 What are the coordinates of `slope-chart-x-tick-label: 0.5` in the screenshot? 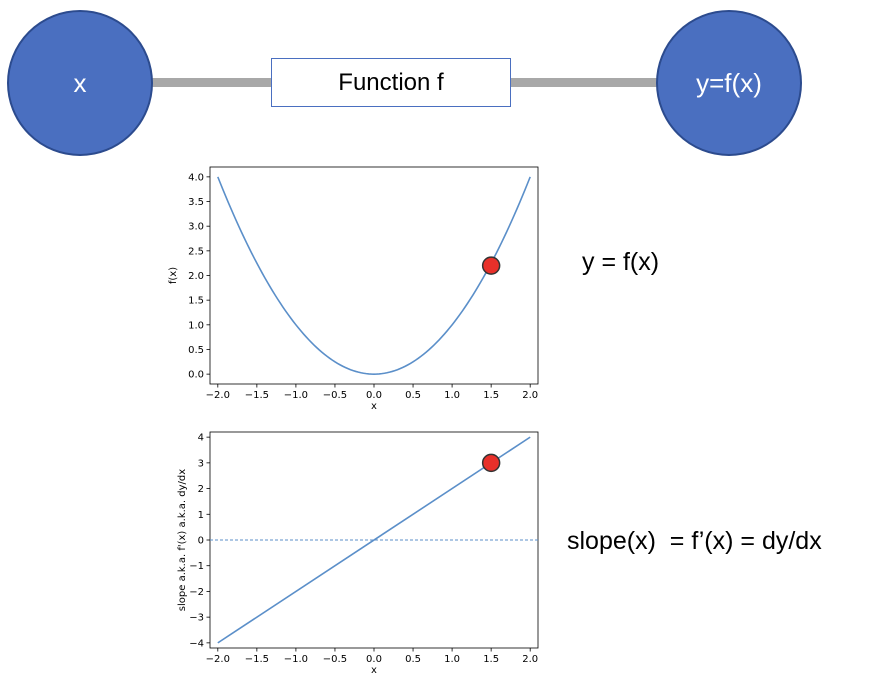 It's located at (413, 659).